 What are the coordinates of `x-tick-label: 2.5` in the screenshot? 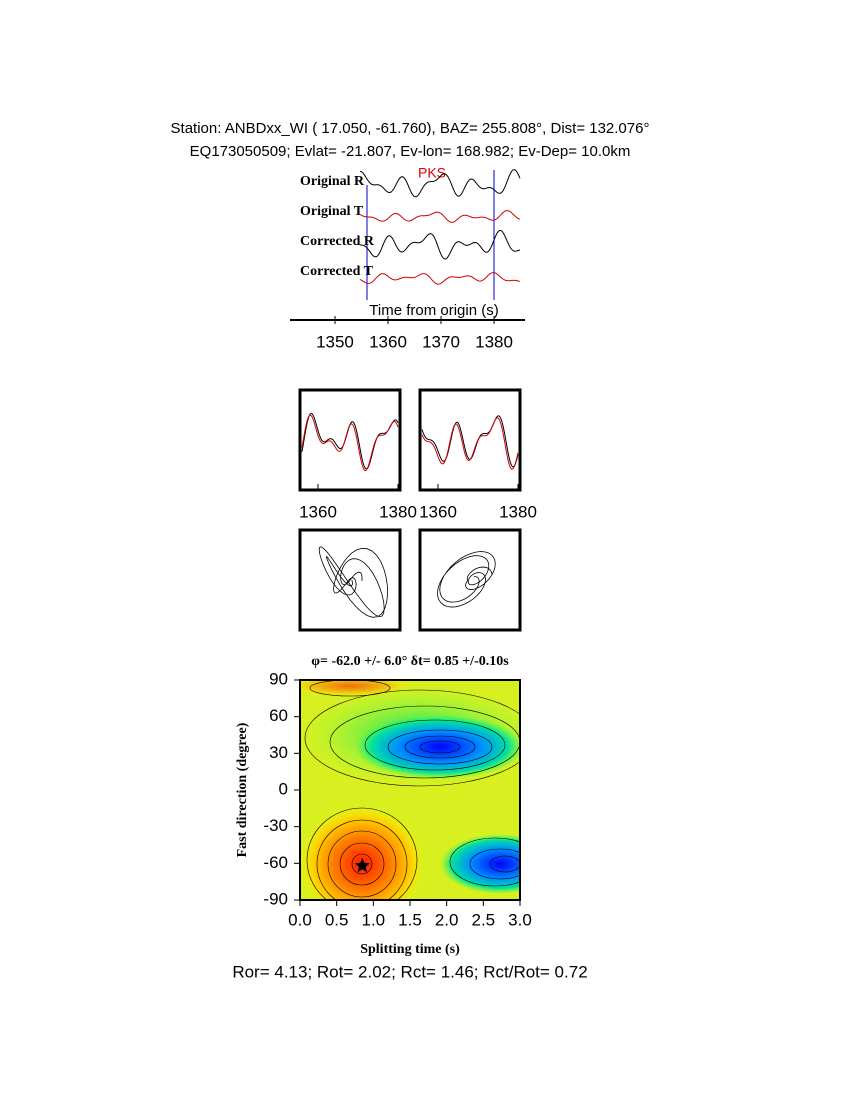 It's located at (484, 919).